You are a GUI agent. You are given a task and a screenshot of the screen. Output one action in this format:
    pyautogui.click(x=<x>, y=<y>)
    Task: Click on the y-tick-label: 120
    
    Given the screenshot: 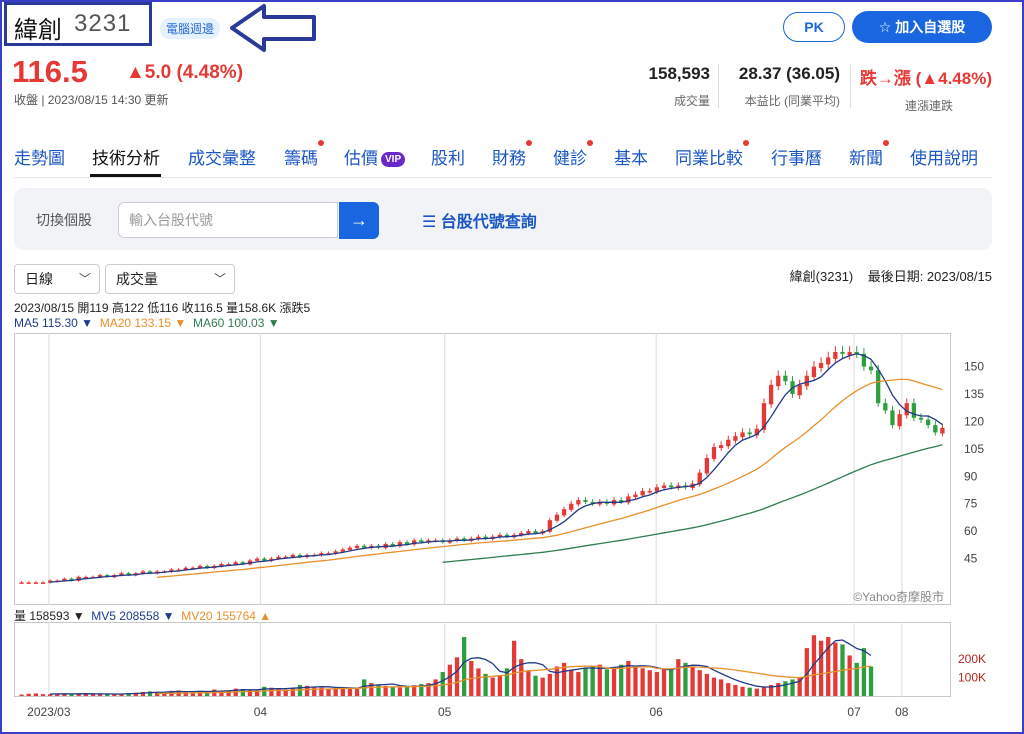 What is the action you would take?
    pyautogui.click(x=974, y=421)
    